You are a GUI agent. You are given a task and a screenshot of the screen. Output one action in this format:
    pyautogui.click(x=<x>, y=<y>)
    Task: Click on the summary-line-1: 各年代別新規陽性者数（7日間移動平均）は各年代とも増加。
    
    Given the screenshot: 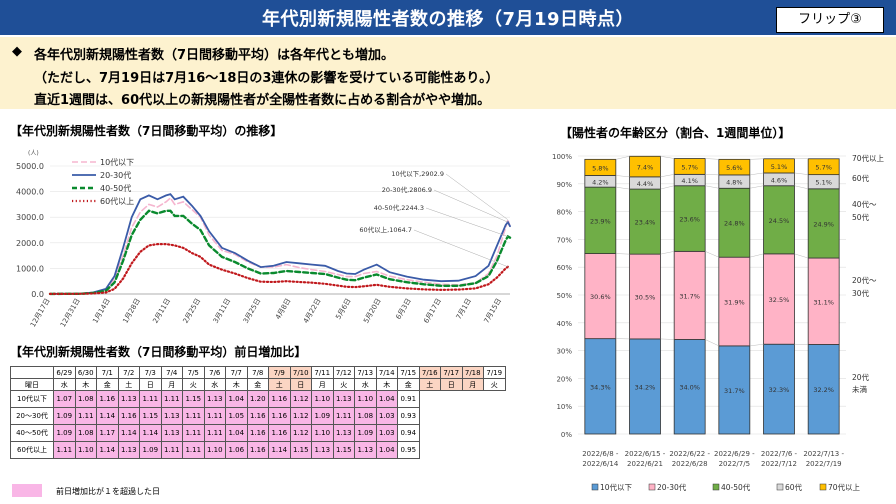 What is the action you would take?
    pyautogui.click(x=214, y=55)
    